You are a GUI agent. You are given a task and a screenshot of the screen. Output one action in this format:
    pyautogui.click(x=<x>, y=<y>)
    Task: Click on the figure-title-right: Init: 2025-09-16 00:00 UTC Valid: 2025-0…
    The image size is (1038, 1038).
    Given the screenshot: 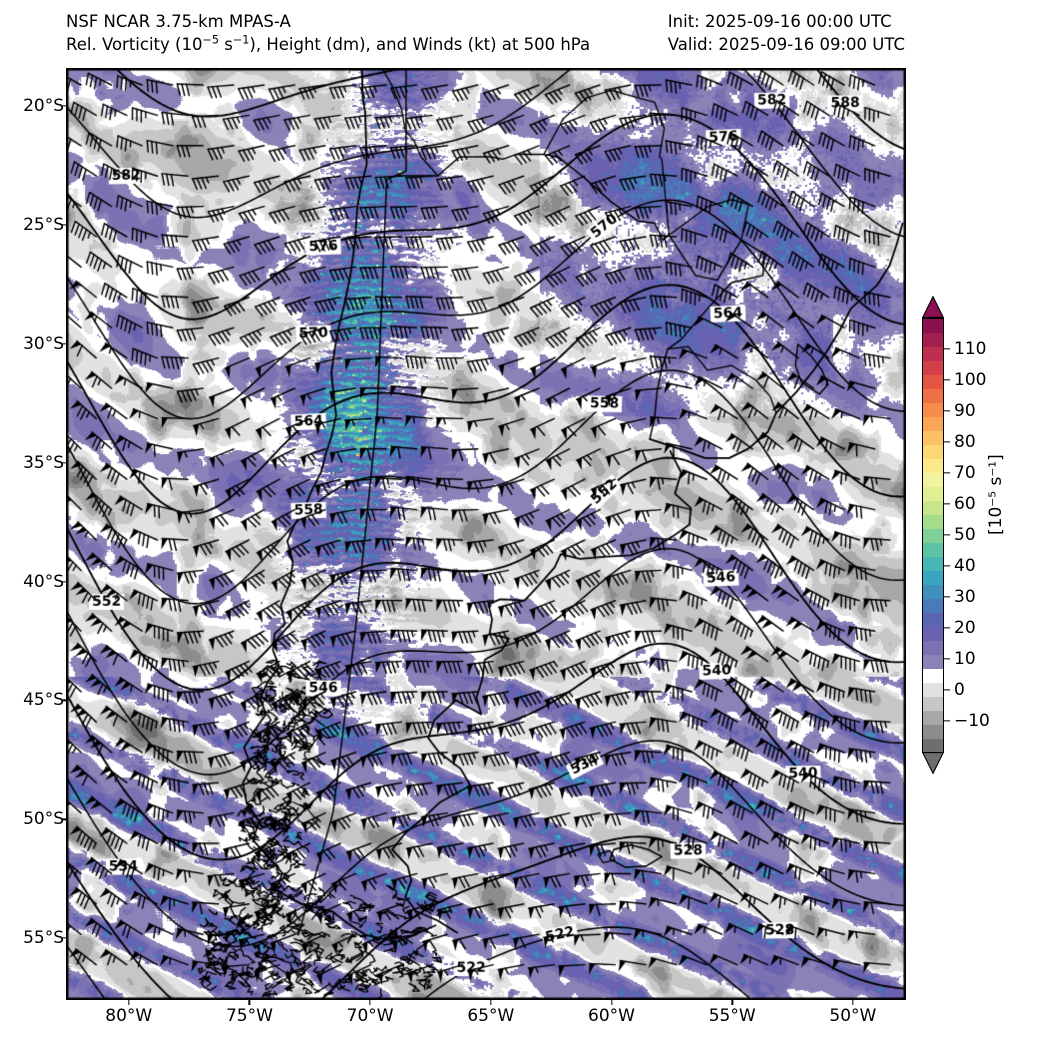 What is the action you would take?
    pyautogui.click(x=786, y=33)
    